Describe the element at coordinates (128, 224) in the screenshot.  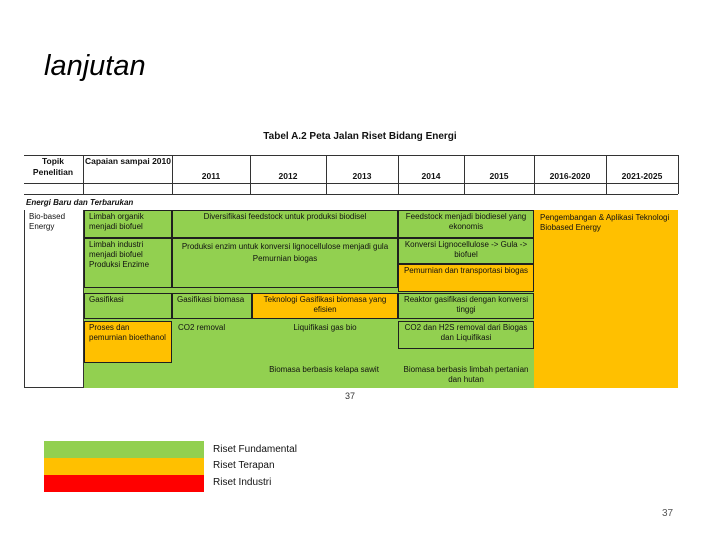
I see `capaian-limbah-organik: Limbah organik menjadi biofuel` at that location.